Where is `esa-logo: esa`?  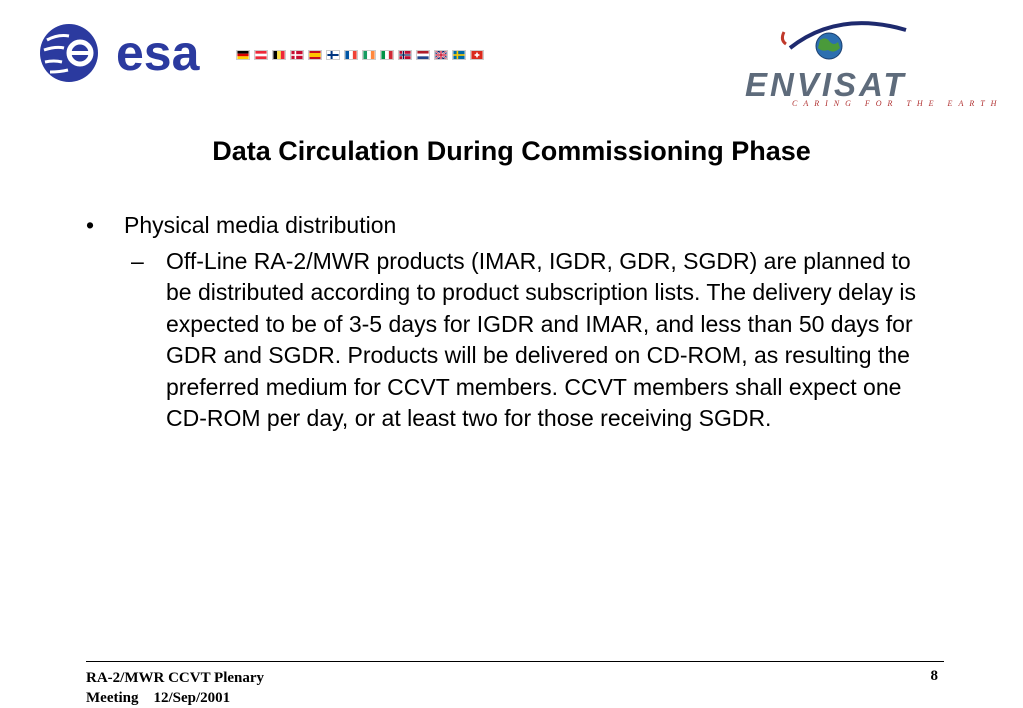
esa-logo: esa is located at coordinates (120, 53).